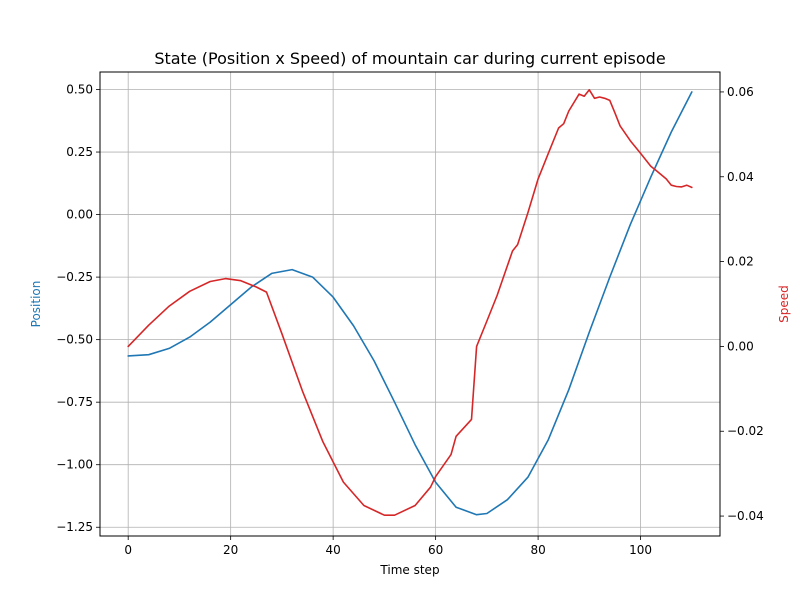 This screenshot has height=600, width=800. What do you see at coordinates (784, 304) in the screenshot?
I see `right-axis-title: Speed` at bounding box center [784, 304].